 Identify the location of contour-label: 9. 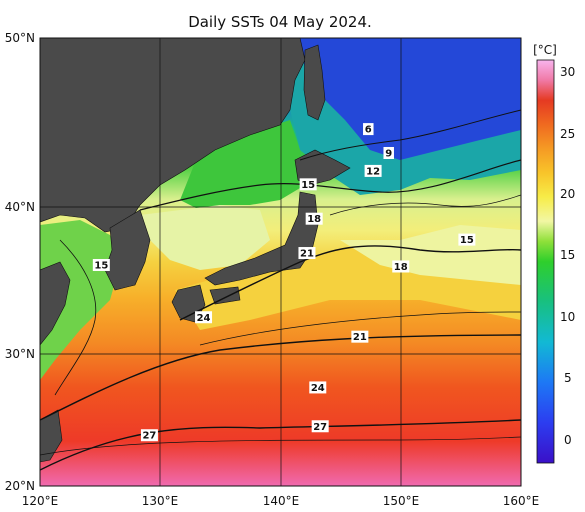
(388, 152).